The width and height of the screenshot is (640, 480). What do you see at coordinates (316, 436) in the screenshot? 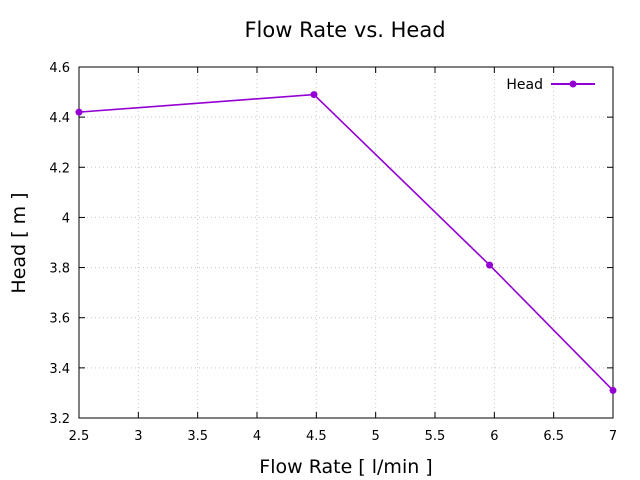
I see `x-tick-label: 4.5` at bounding box center [316, 436].